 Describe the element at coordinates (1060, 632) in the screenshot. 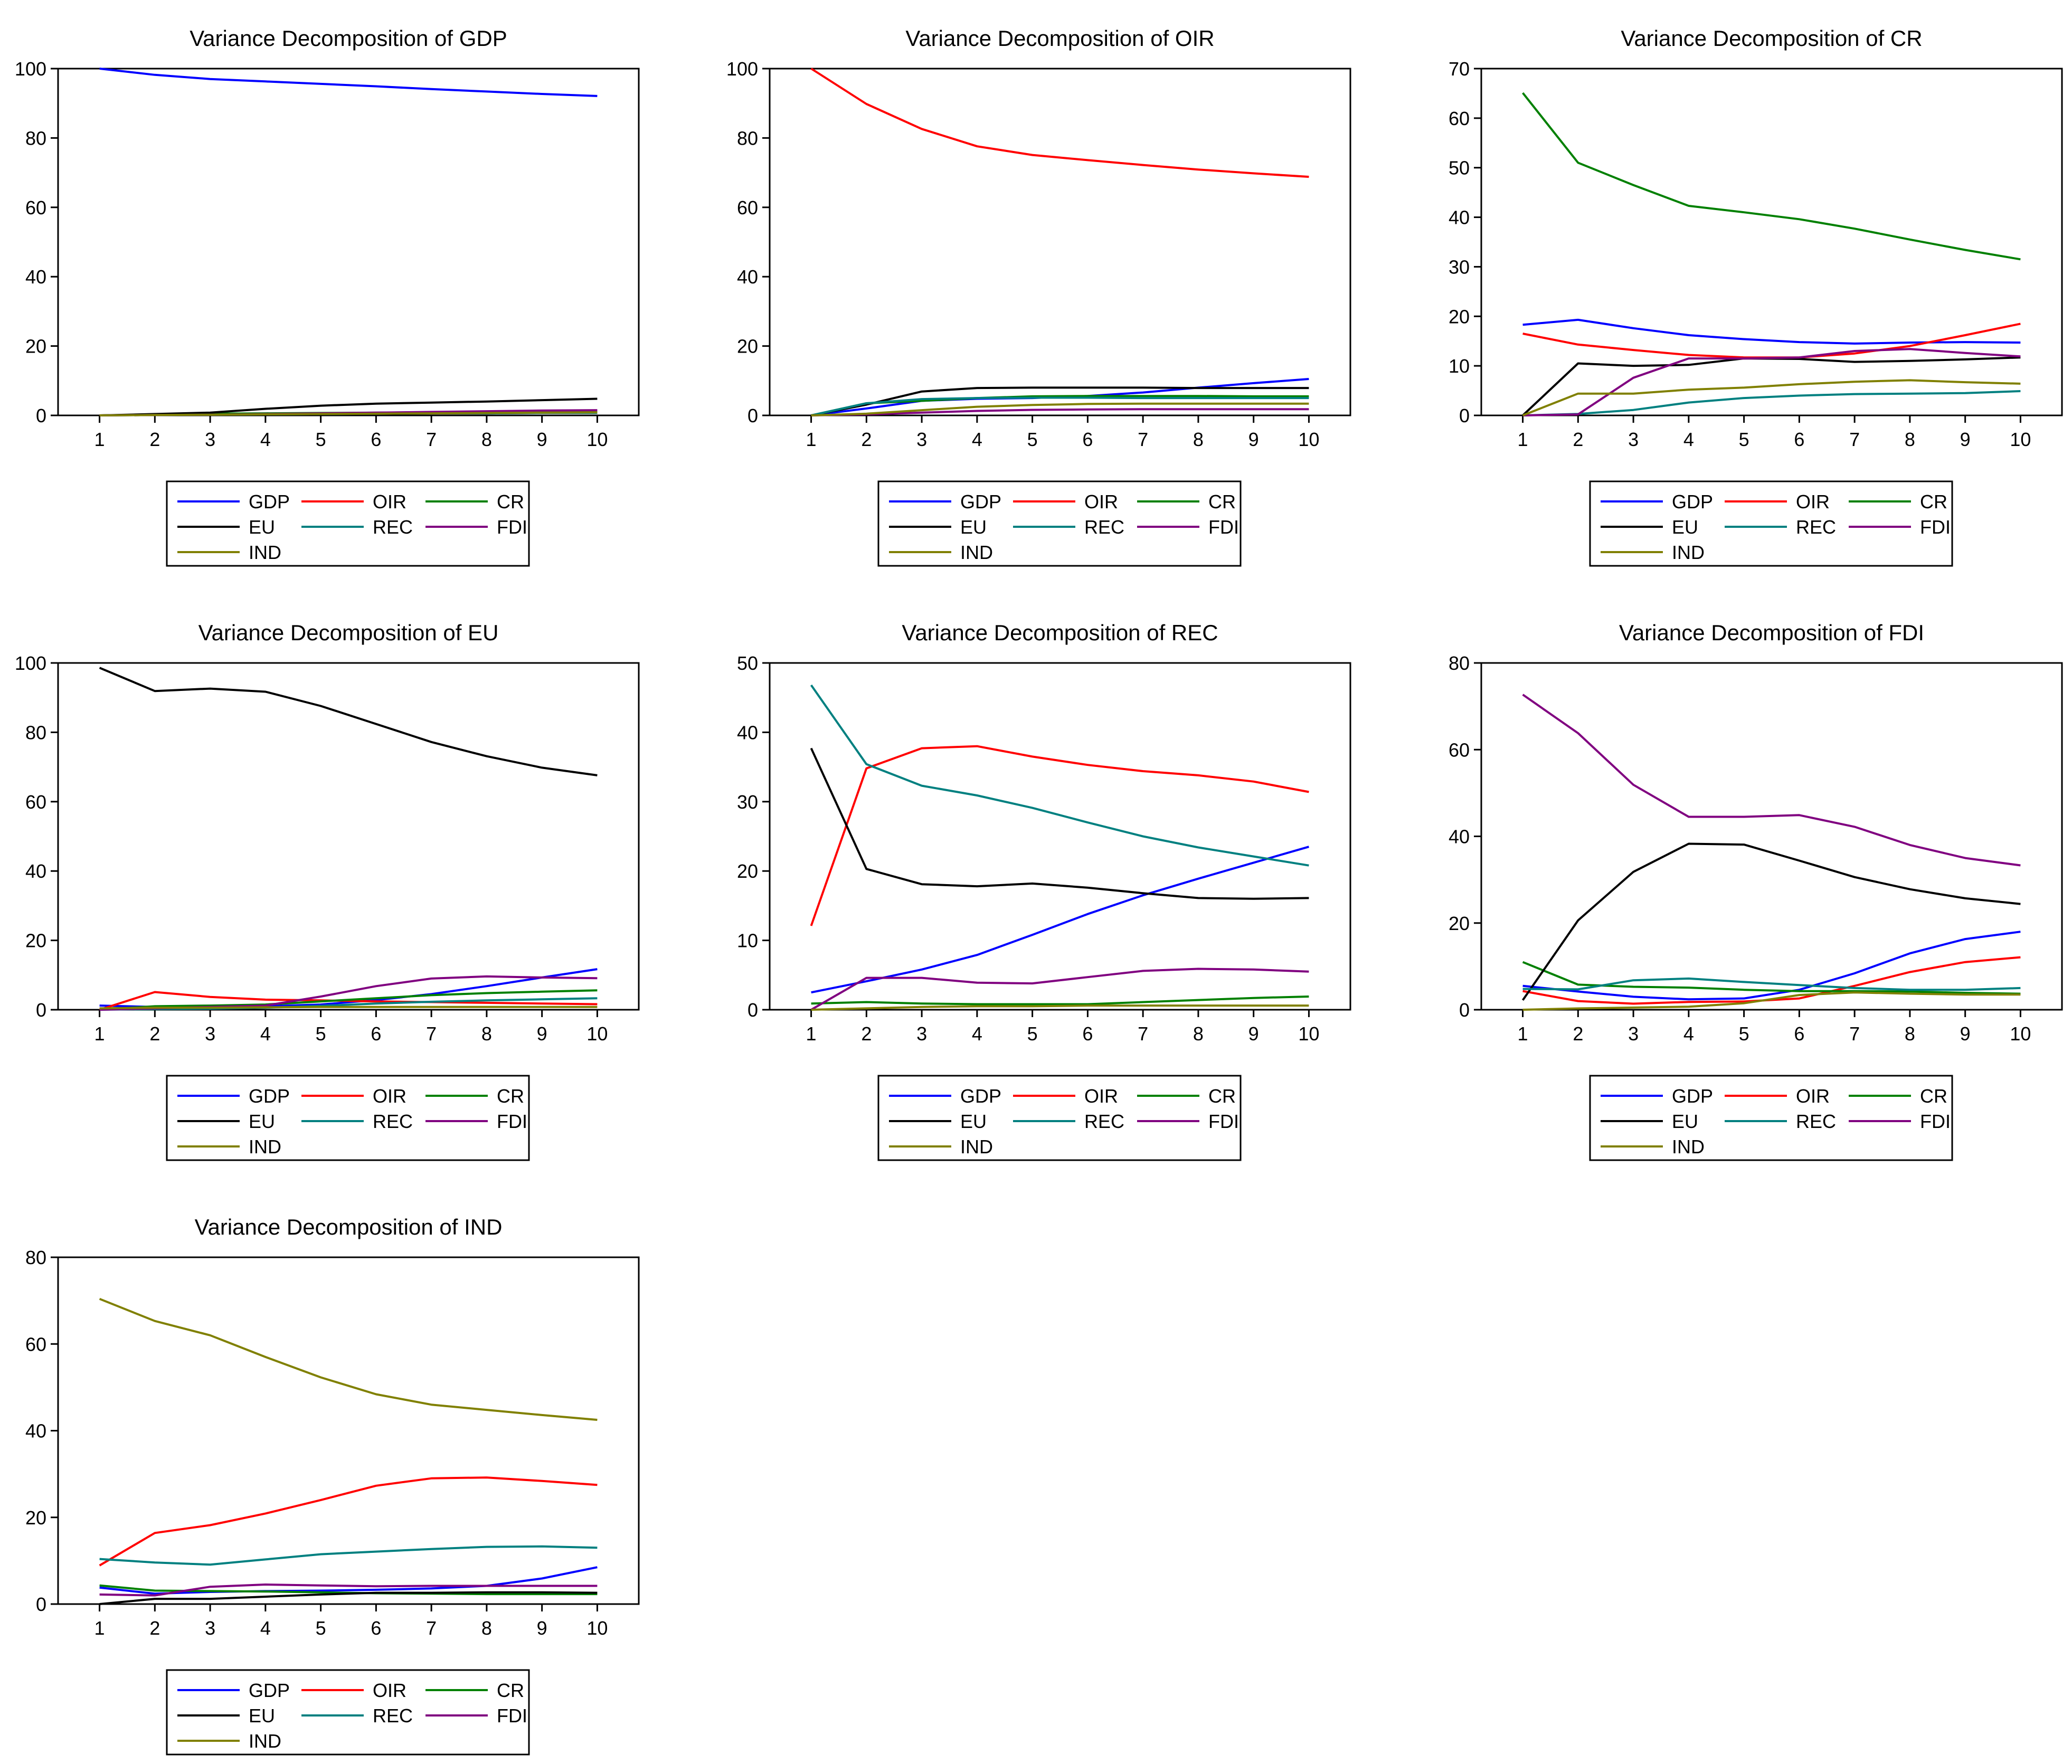

I see `chart-title: Variance Decomposition of REC` at that location.